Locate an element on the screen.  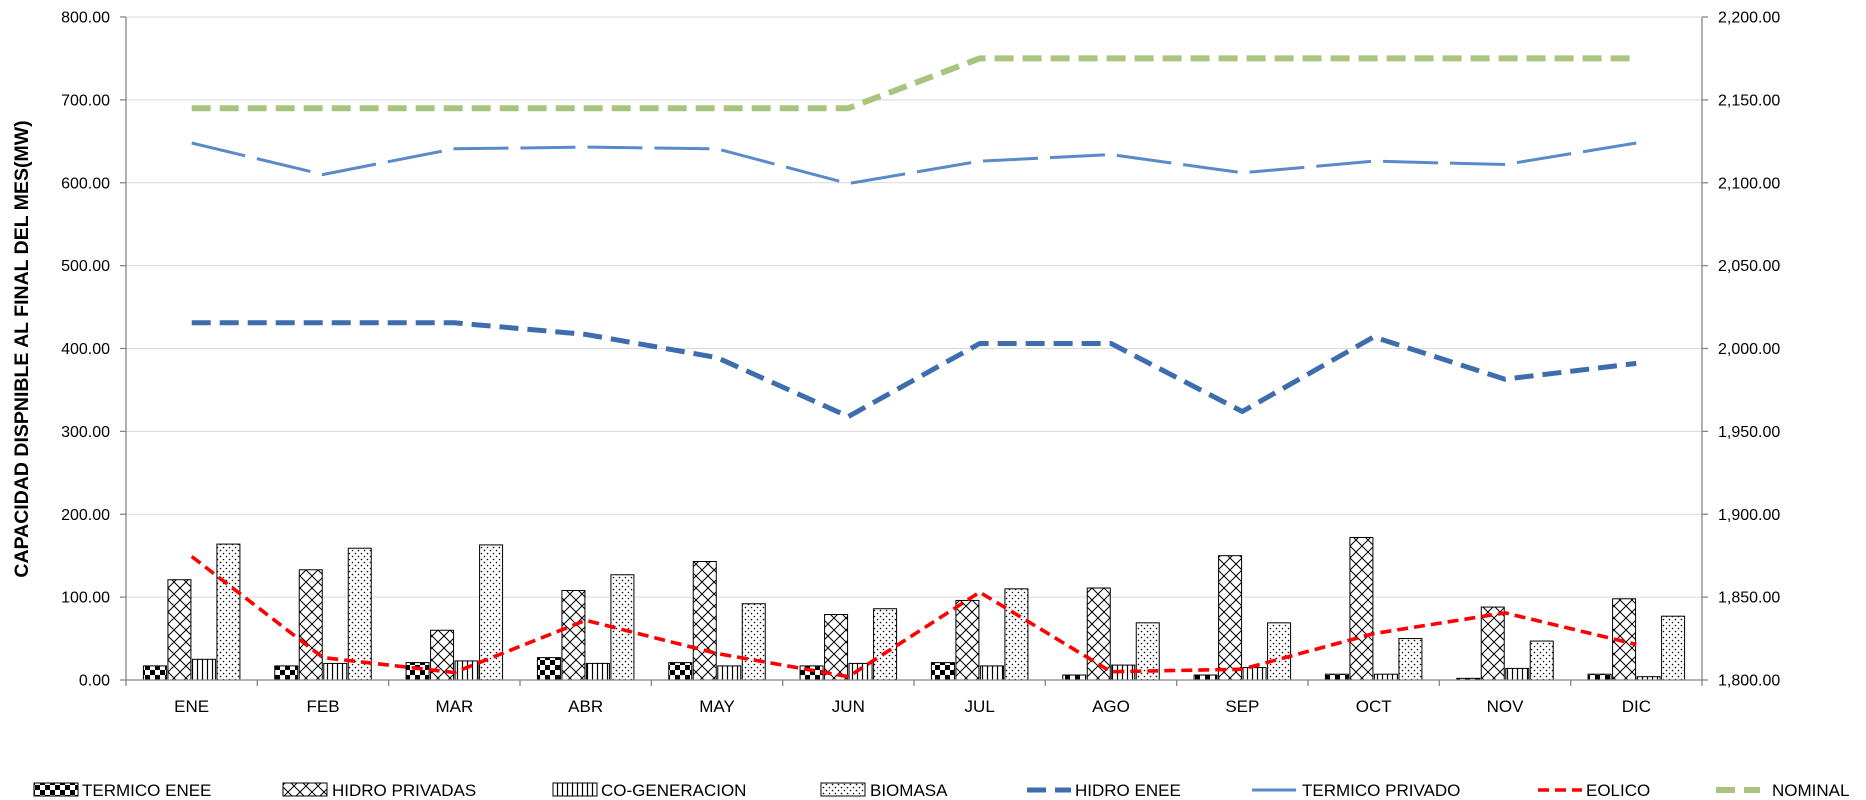
line-series-nominal is located at coordinates (914, 83).